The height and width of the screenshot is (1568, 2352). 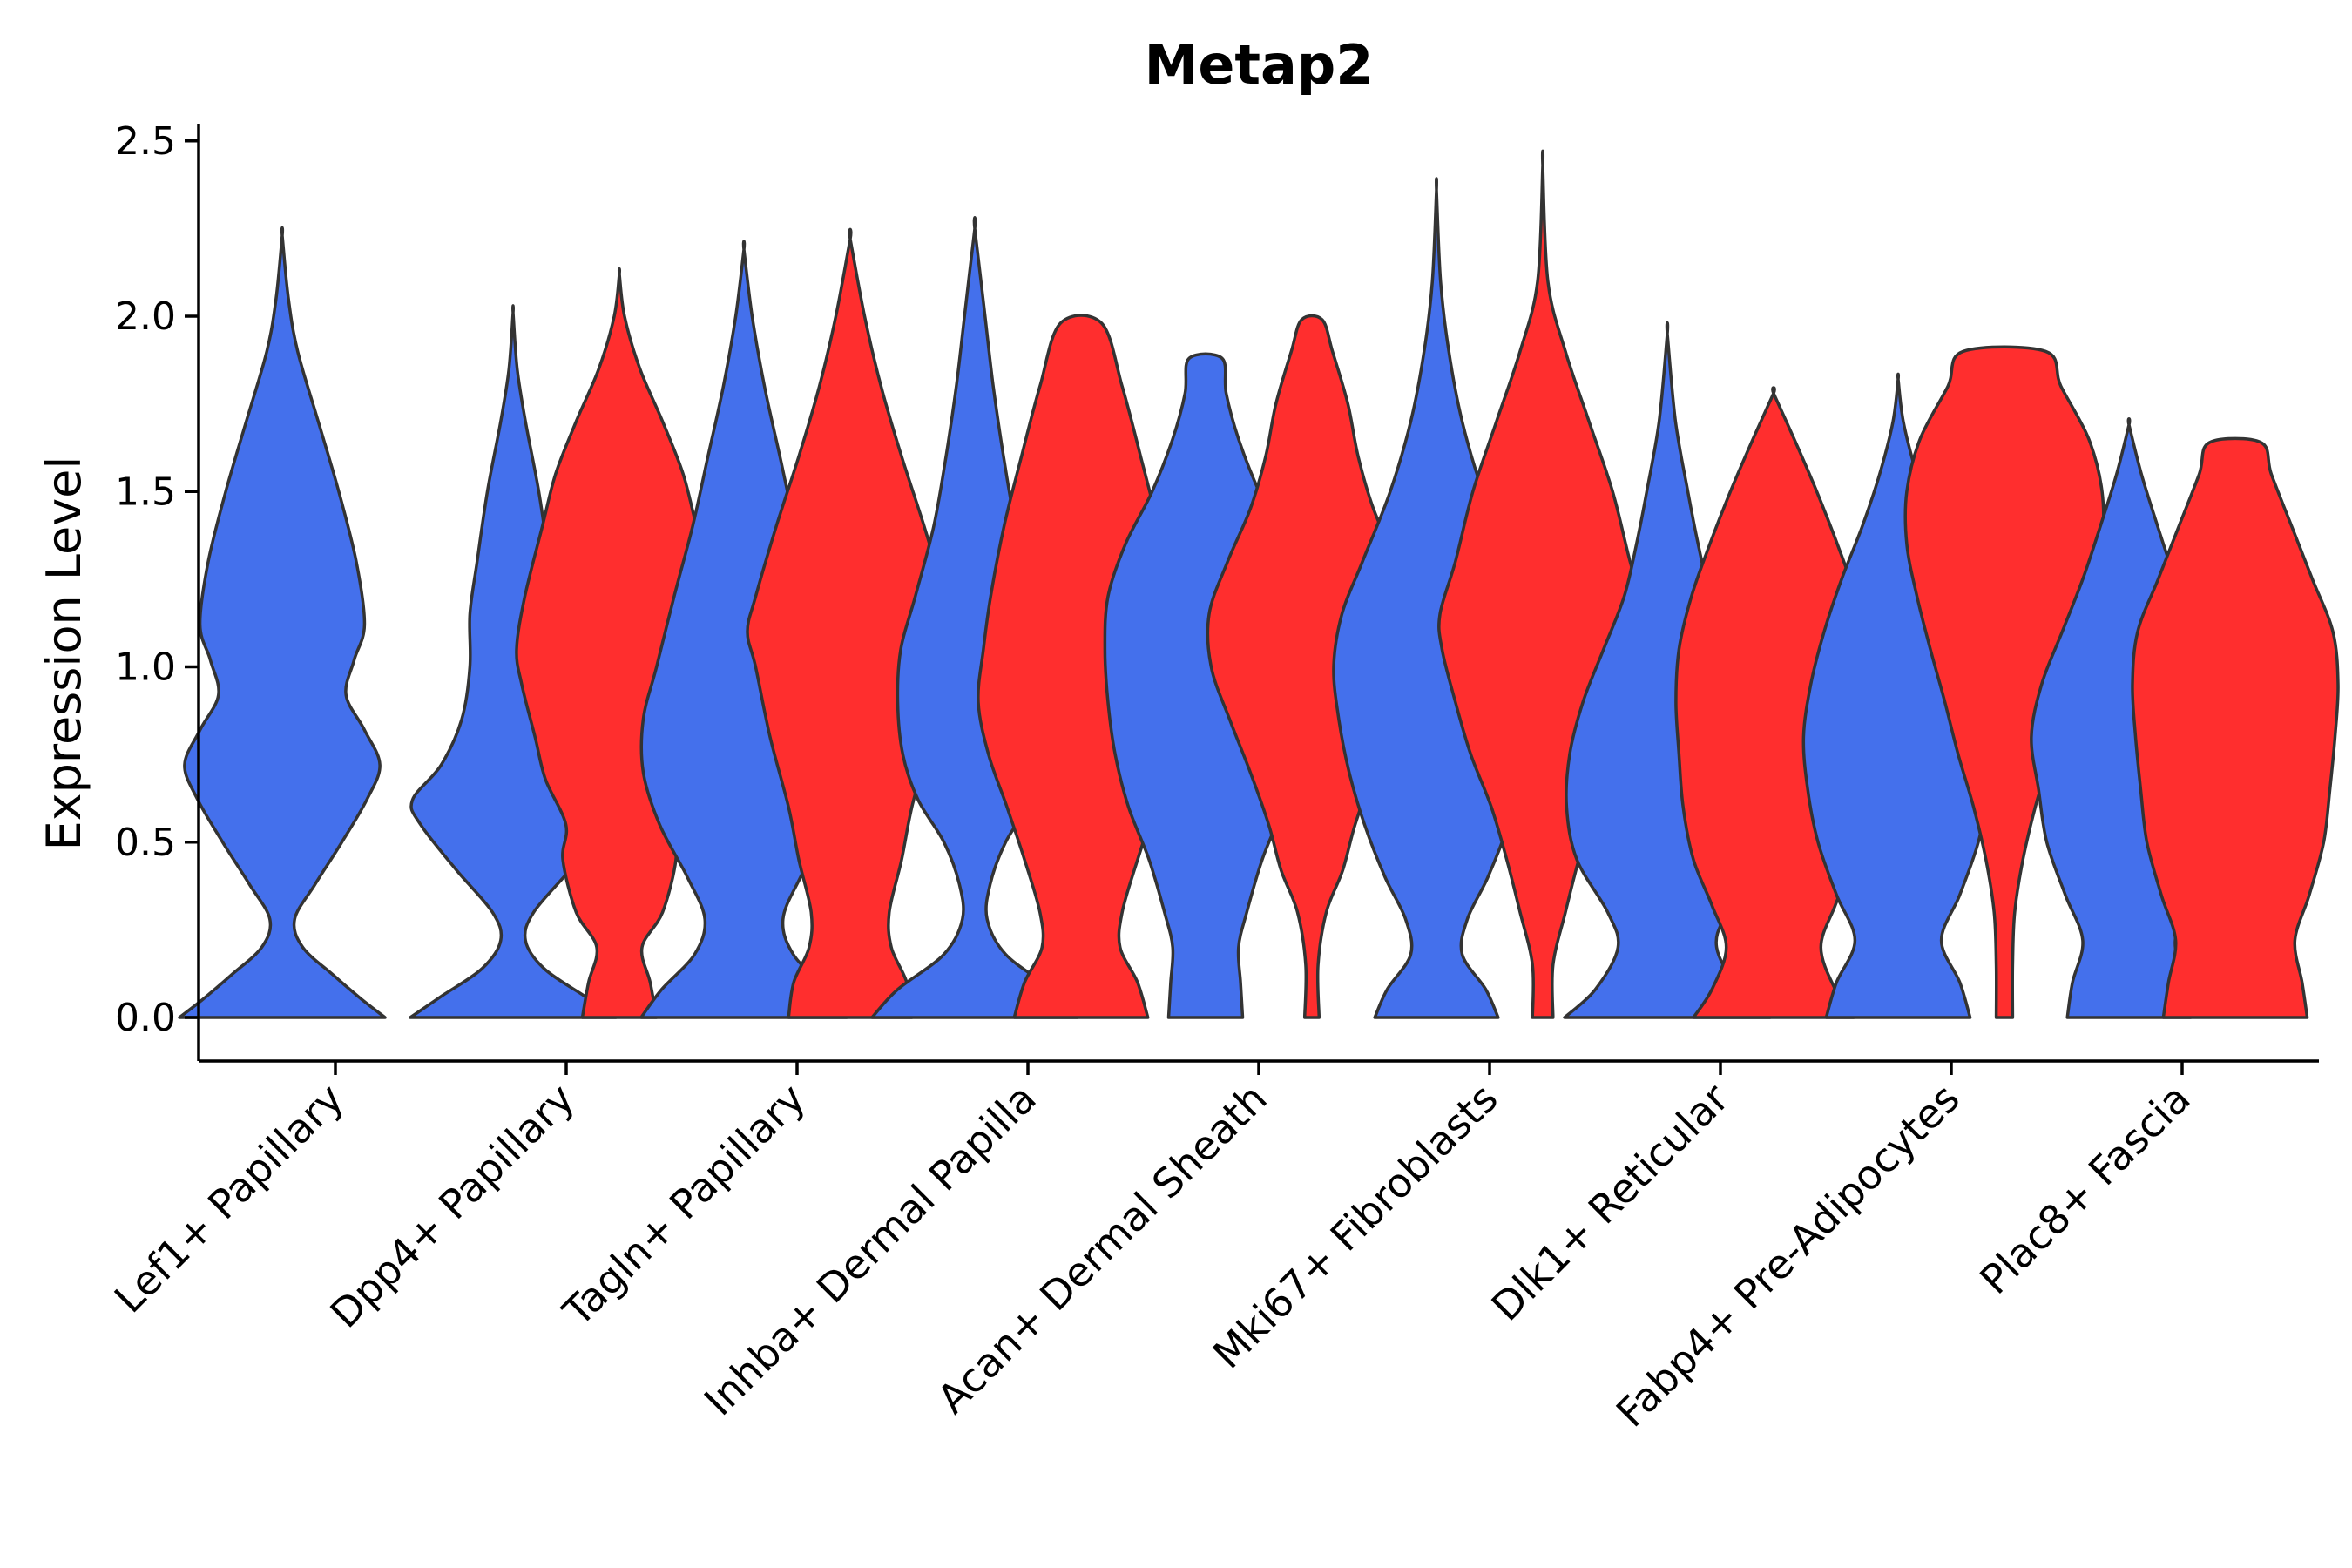 What do you see at coordinates (64, 653) in the screenshot?
I see `y-axis-label: Expression Level` at bounding box center [64, 653].